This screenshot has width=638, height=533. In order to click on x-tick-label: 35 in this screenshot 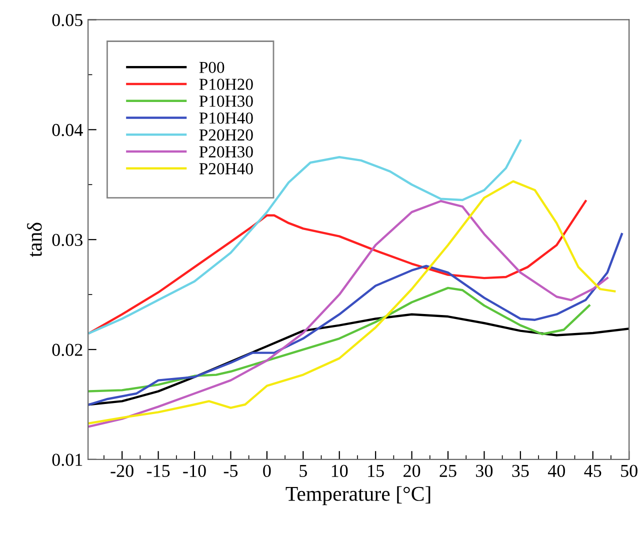, I will do `click(520, 471)`.